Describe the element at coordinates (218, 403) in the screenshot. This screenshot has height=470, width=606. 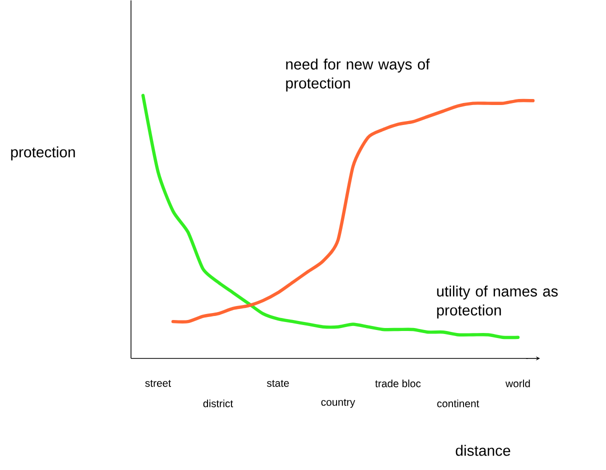
I see `x-tick-label: district` at that location.